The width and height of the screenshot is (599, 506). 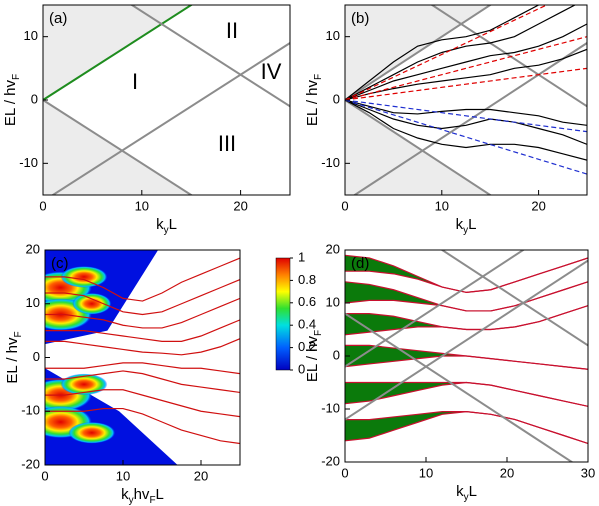 What do you see at coordinates (588, 472) in the screenshot?
I see `x-tick-label: 30` at bounding box center [588, 472].